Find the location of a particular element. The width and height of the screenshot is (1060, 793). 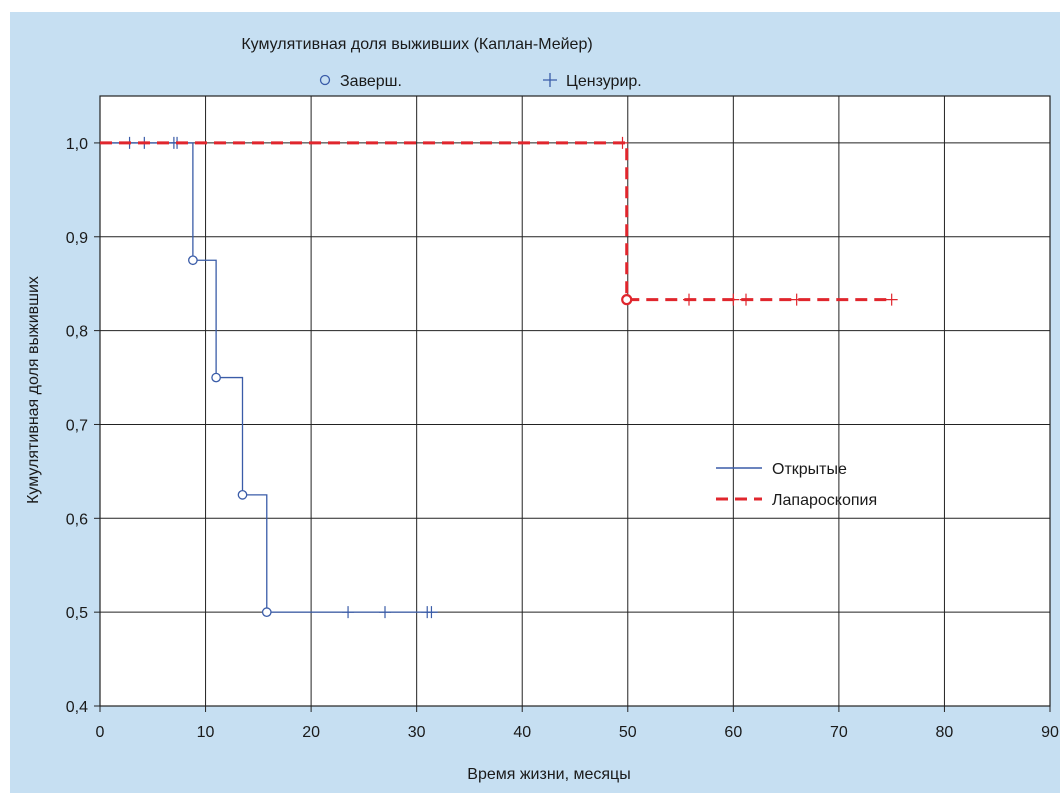

legend-label-laparoscopy: Лапароскопия is located at coordinates (824, 500).